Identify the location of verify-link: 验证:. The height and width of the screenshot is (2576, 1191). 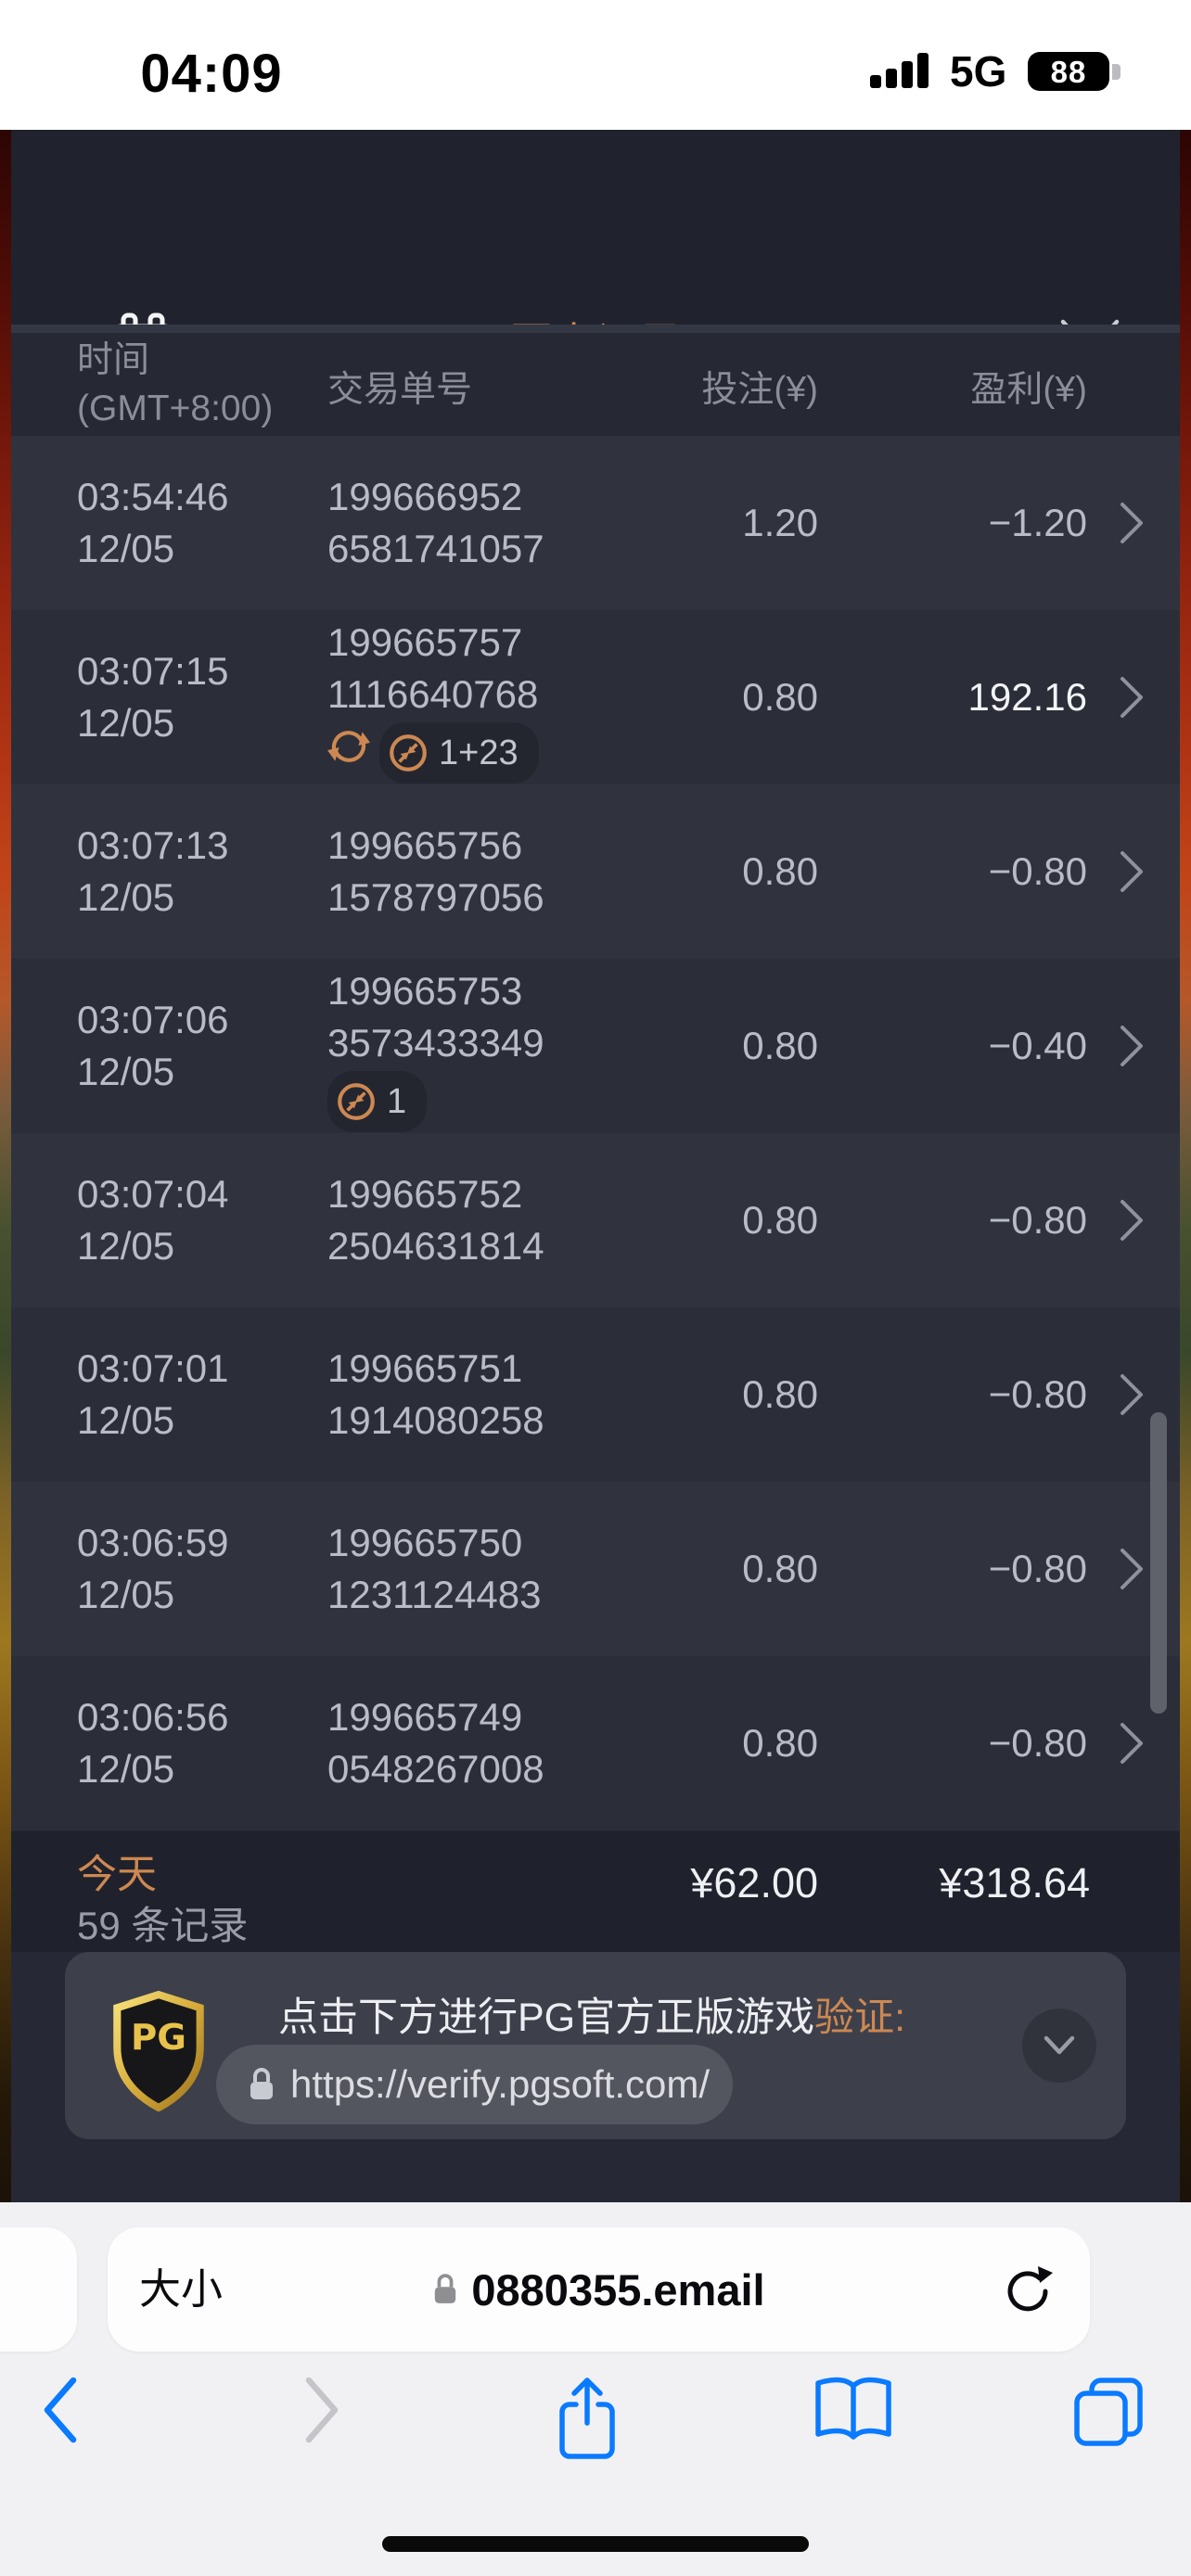
(860, 2018).